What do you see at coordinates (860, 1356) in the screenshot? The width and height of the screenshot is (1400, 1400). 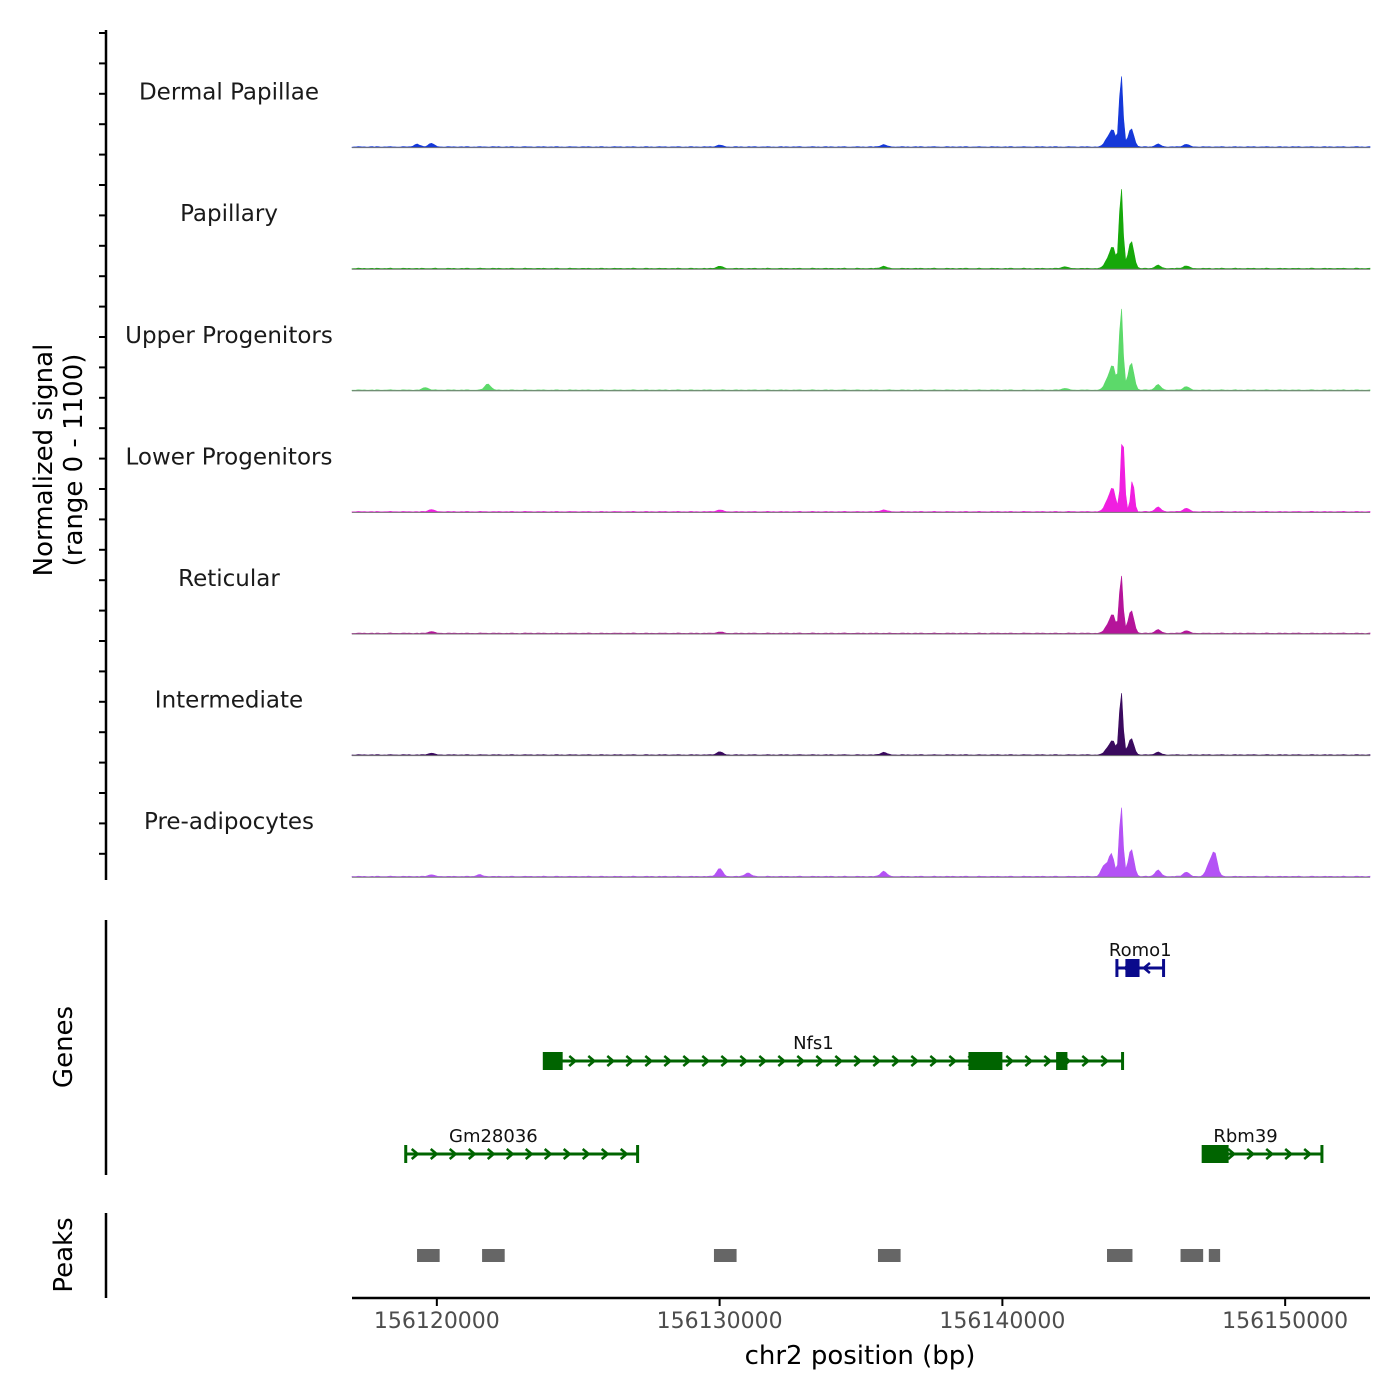 I see `x-axis-title: chr2 position (bp)` at bounding box center [860, 1356].